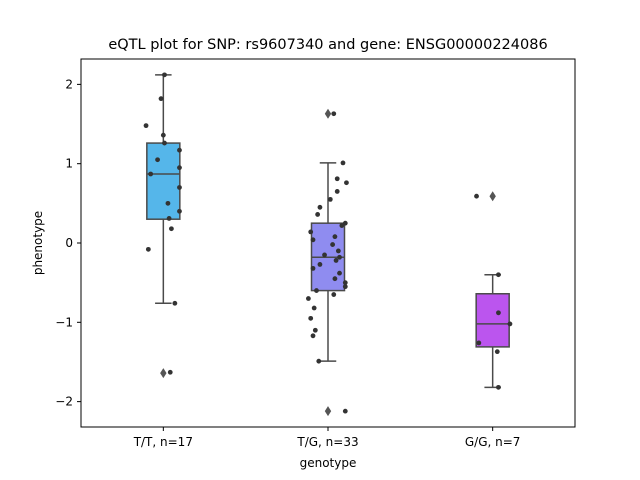 The height and width of the screenshot is (480, 640). I want to click on y-tick-label: 1, so click(69, 164).